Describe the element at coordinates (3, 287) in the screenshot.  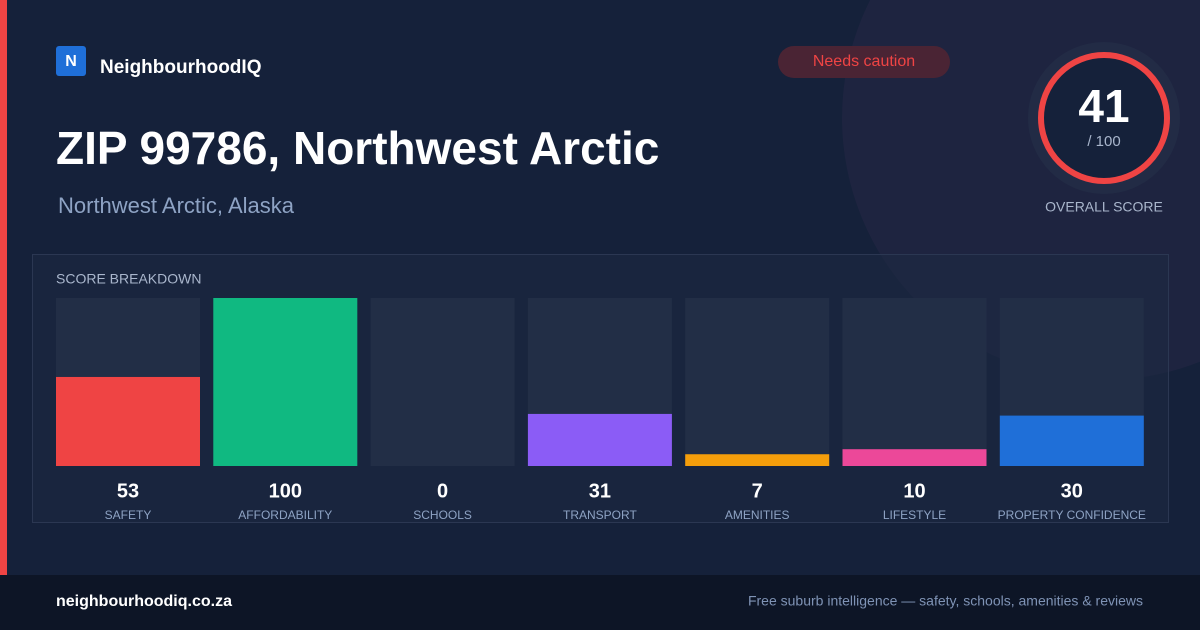
I see `accent-strip` at that location.